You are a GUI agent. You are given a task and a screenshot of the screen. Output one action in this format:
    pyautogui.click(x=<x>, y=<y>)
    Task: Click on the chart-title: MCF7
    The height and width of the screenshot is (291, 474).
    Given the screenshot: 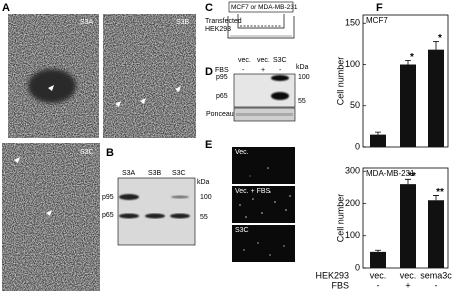 What is the action you would take?
    pyautogui.click(x=377, y=20)
    